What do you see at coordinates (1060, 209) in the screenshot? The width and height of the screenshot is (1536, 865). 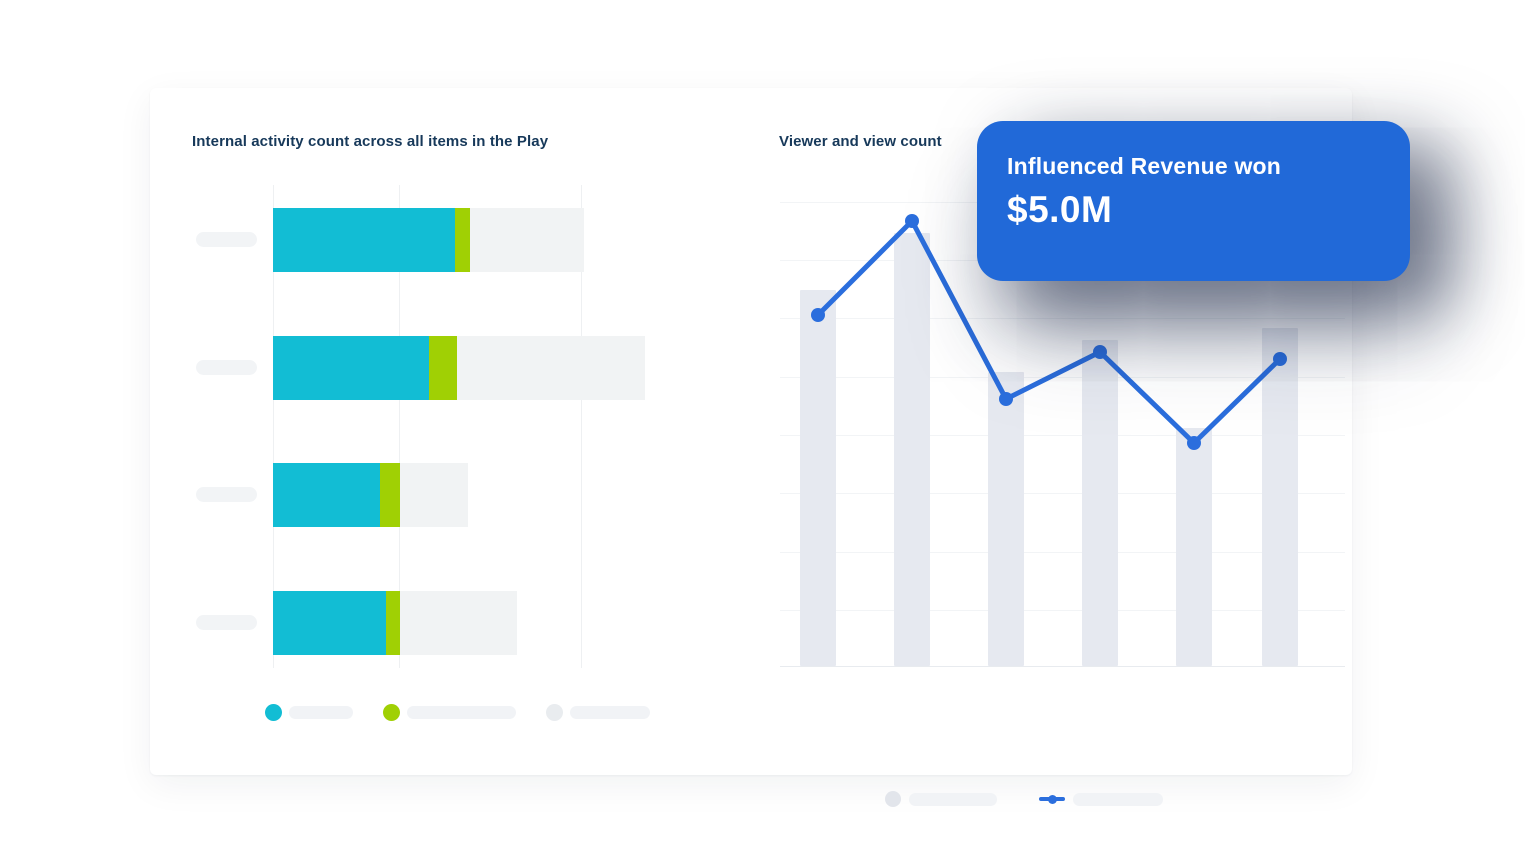 I see `callout-value: $5.0M` at bounding box center [1060, 209].